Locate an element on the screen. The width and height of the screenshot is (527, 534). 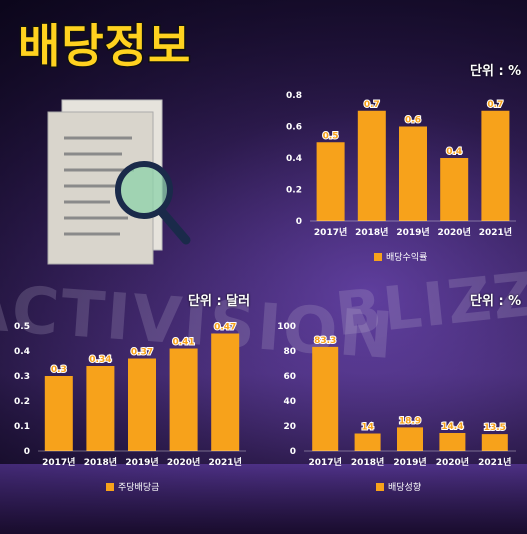
document-search-icon is located at coordinates (119, 182).